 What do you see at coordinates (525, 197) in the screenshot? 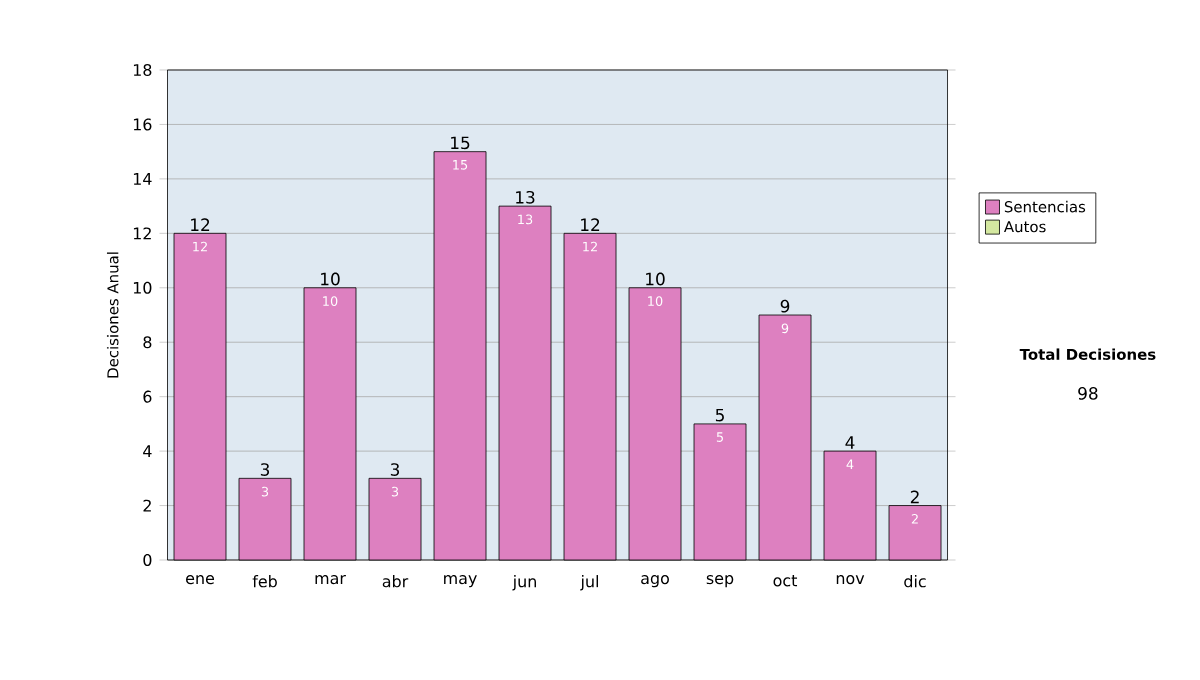
I see `total-label: 13` at bounding box center [525, 197].